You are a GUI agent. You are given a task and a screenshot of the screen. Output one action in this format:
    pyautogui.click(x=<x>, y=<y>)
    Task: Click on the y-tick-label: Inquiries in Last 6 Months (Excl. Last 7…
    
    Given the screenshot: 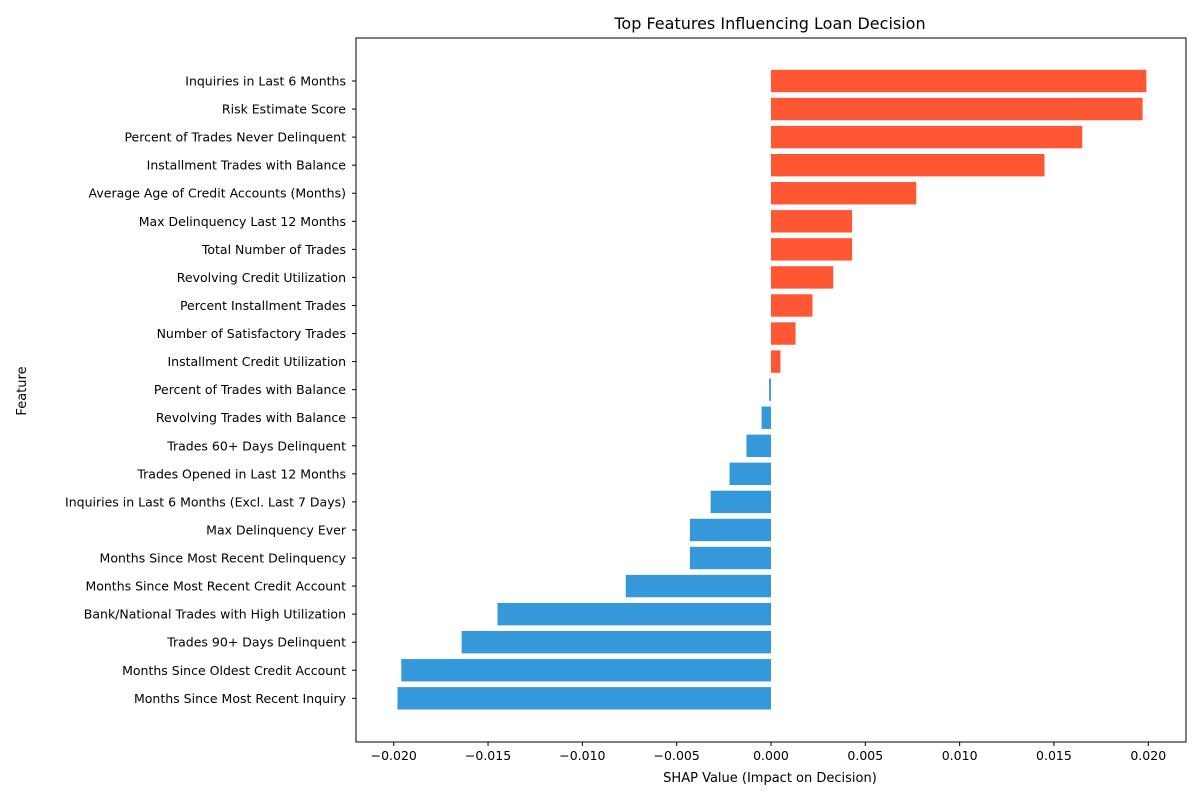 What is the action you would take?
    pyautogui.click(x=205, y=501)
    